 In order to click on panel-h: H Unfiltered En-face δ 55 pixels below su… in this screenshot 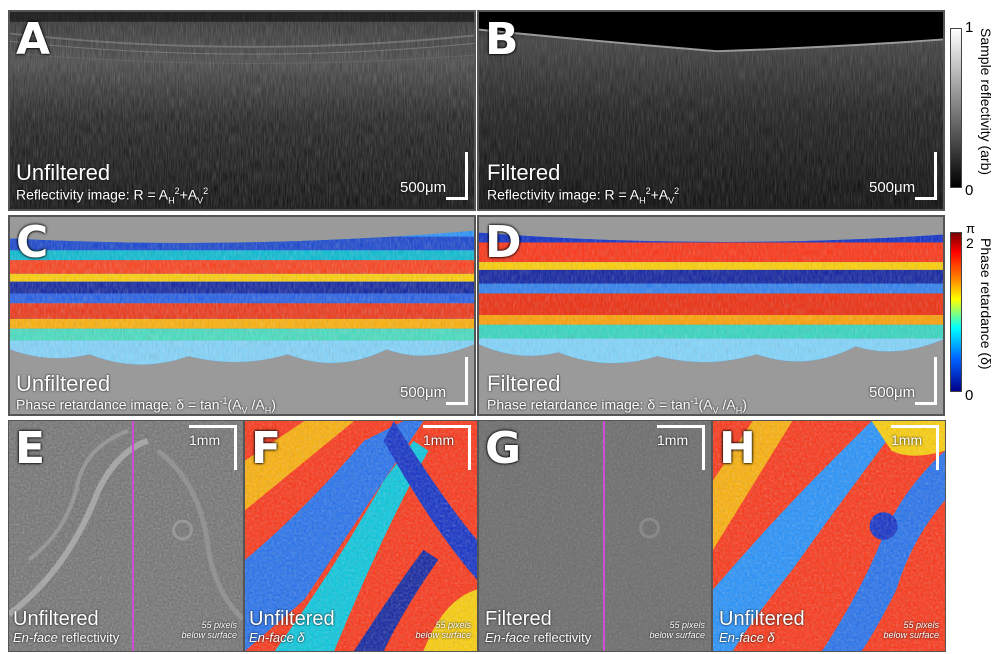, I will do `click(829, 536)`.